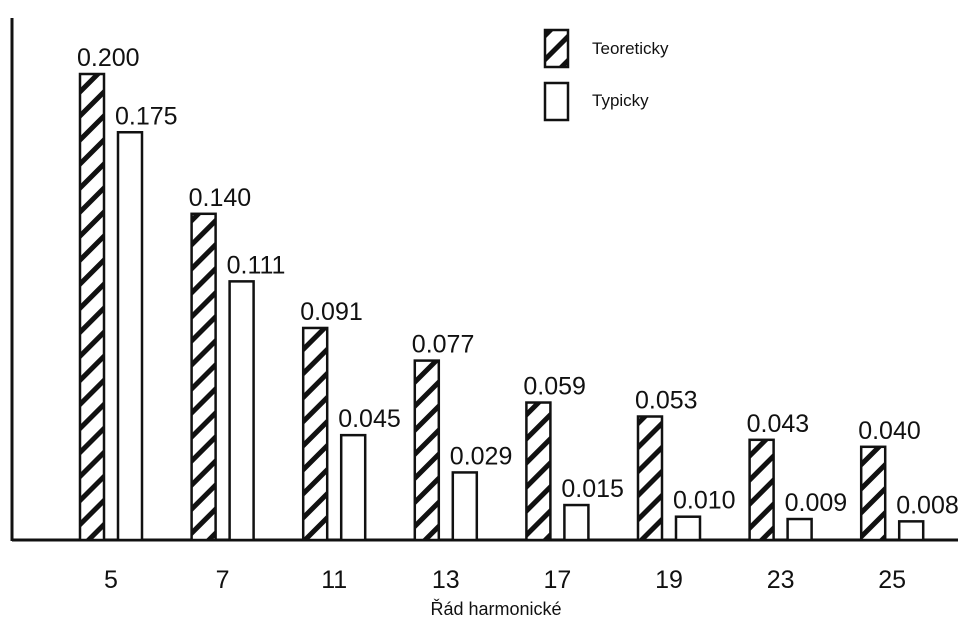 The width and height of the screenshot is (962, 623). I want to click on value-label-typicky-13: 0.029, so click(481, 456).